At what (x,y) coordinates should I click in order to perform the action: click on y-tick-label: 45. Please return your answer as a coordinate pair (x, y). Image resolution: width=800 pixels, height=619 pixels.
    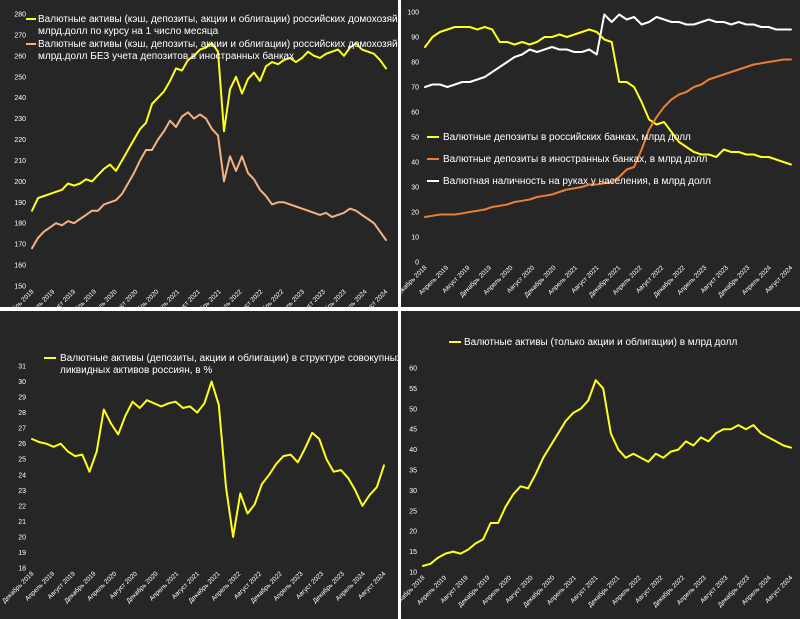
    Looking at the image, I should click on (413, 430).